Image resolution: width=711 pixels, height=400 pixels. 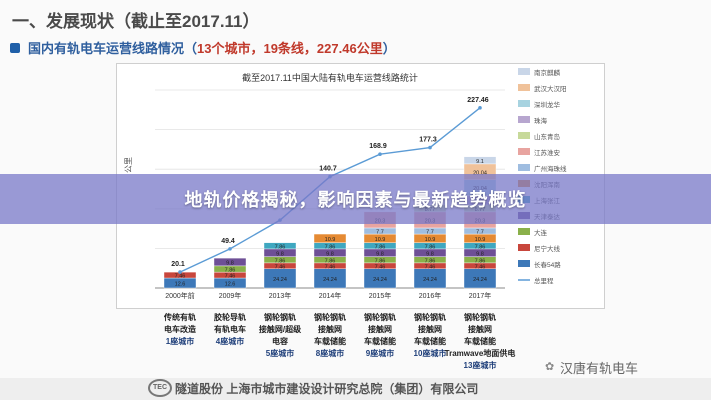 I want to click on banner-title: 地轨价格揭秘，影响因素与最新趋势概览, so click(x=355, y=200).